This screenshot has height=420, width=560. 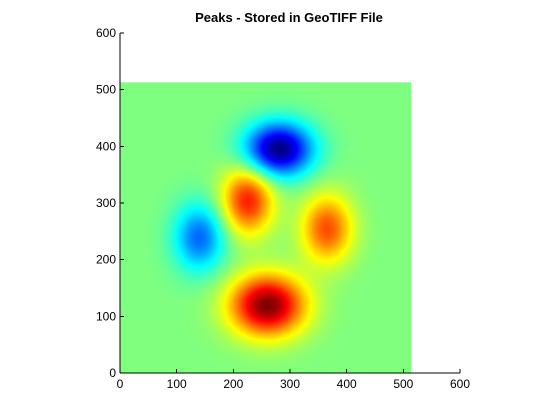 What do you see at coordinates (106, 203) in the screenshot?
I see `y-tick-label: 300` at bounding box center [106, 203].